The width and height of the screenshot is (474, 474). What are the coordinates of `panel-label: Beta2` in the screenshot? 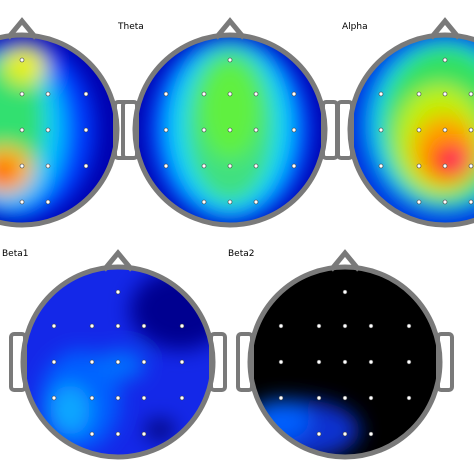 It's located at (241, 254).